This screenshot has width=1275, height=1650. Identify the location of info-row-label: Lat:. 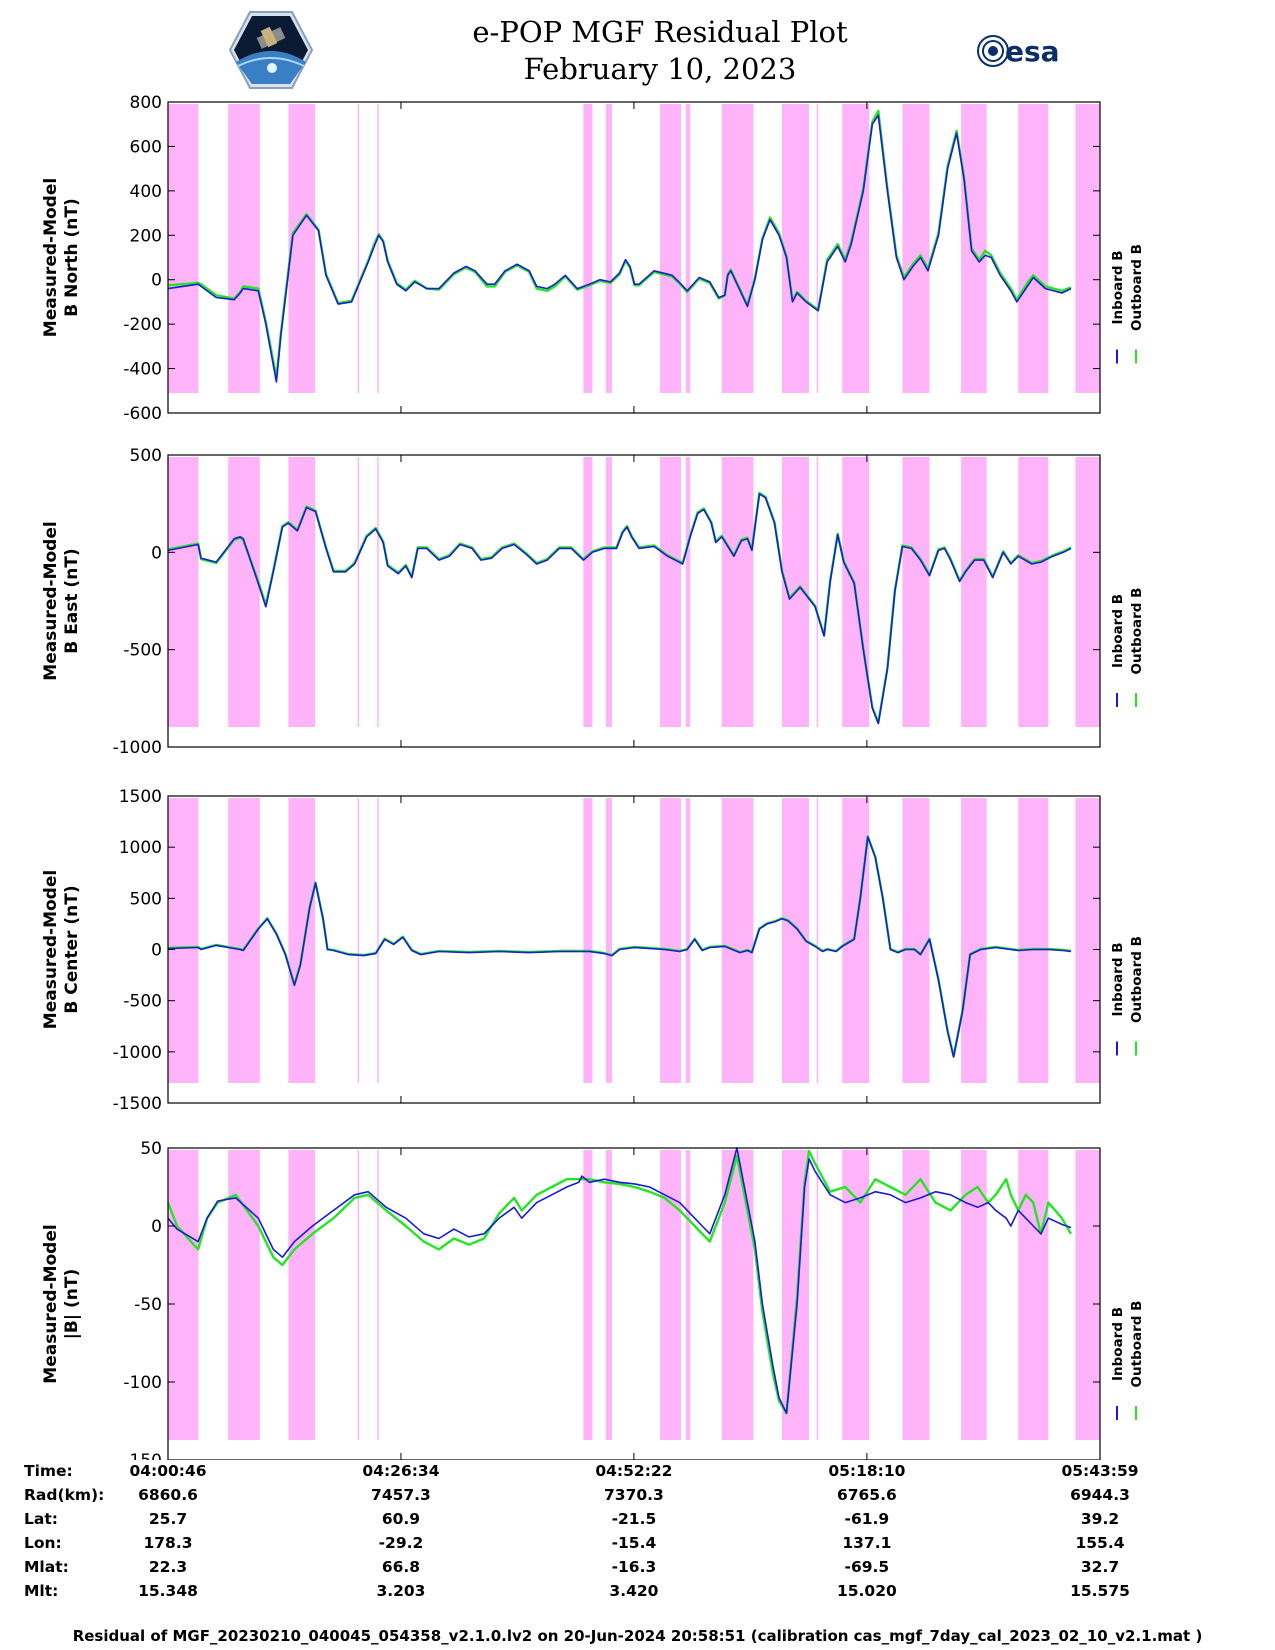
(41, 1519).